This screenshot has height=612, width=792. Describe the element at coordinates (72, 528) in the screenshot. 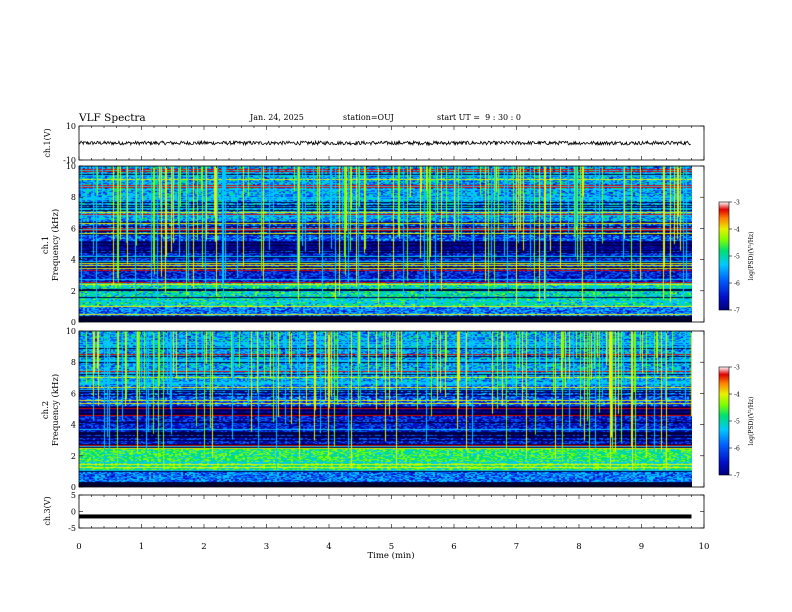

I see `y-tick-label: -5` at that location.